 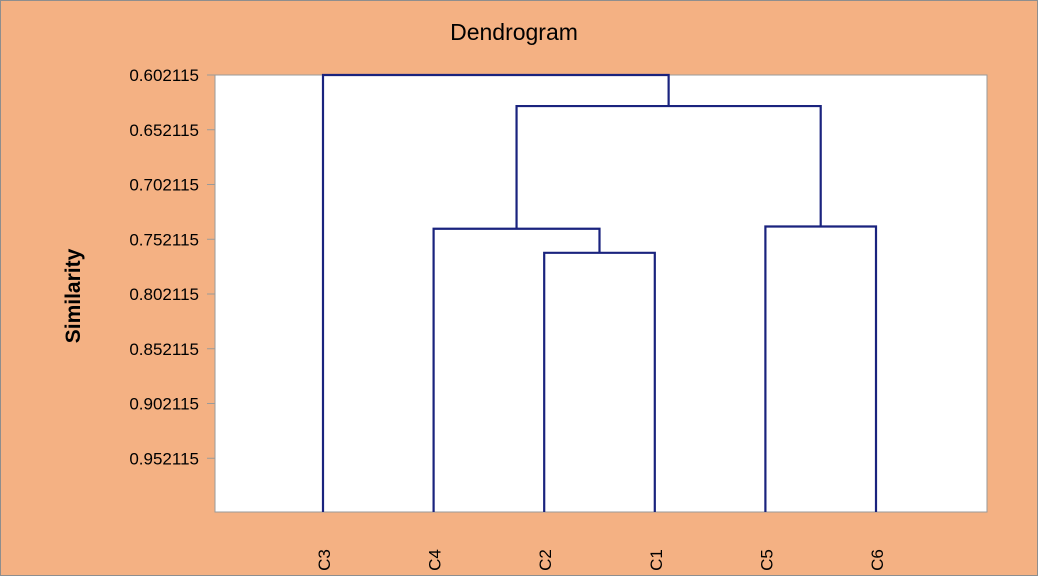 What do you see at coordinates (164, 458) in the screenshot?
I see `y-tick-label: 0.952115` at bounding box center [164, 458].